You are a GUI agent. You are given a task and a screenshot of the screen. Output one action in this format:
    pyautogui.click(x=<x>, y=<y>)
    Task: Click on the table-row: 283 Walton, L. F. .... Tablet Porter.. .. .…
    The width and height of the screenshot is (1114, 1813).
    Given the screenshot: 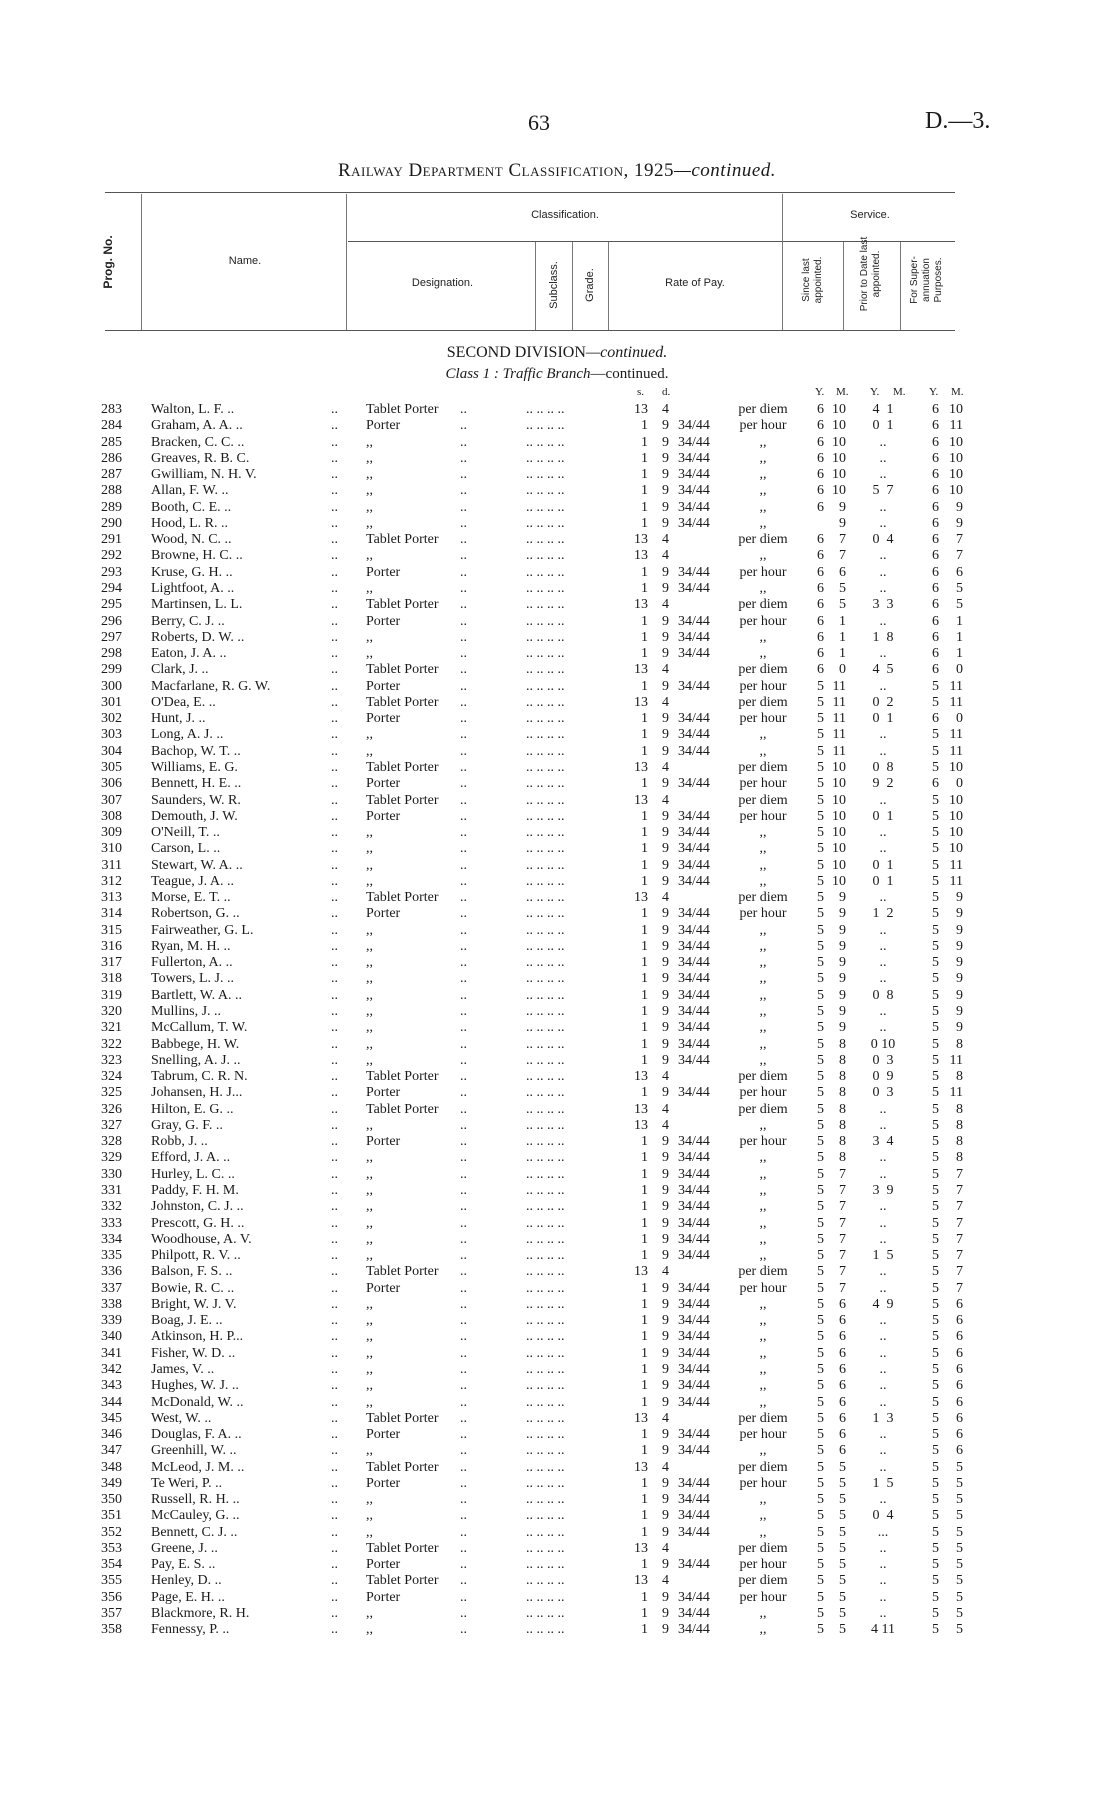 What is the action you would take?
    pyautogui.click(x=557, y=410)
    